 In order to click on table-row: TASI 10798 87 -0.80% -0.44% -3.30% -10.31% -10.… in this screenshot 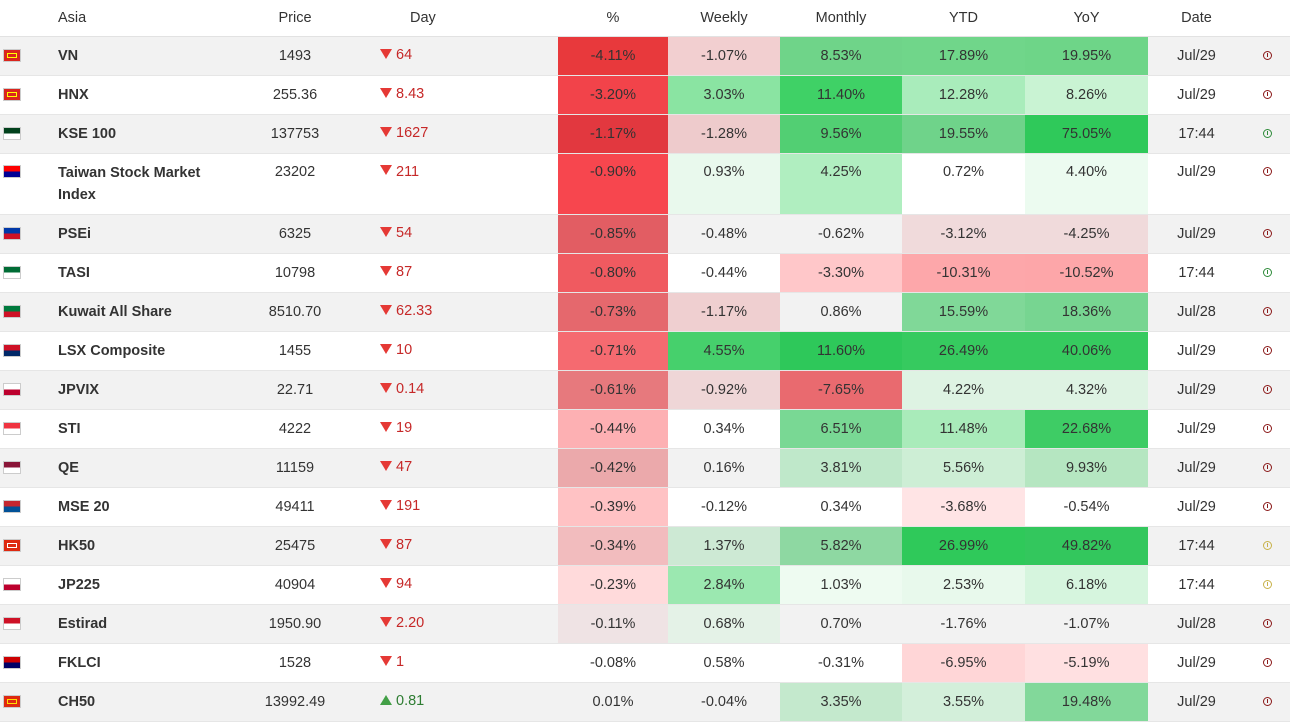, I will do `click(645, 272)`.